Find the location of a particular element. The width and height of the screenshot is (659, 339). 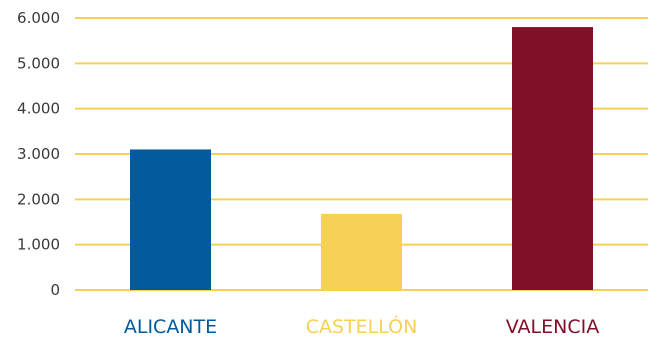

y-tick-label: 1.000 is located at coordinates (38, 245).